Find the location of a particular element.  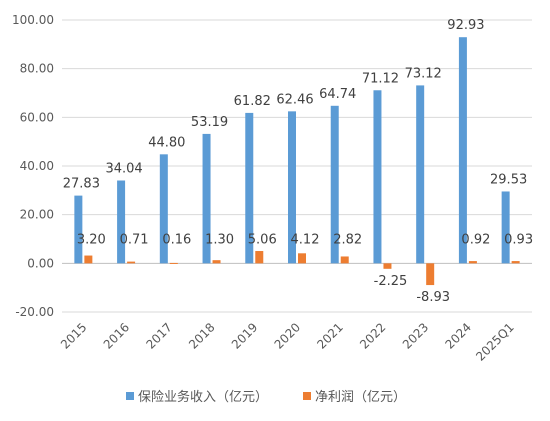

x-tick-label: 2025Q1 is located at coordinates (495, 342).